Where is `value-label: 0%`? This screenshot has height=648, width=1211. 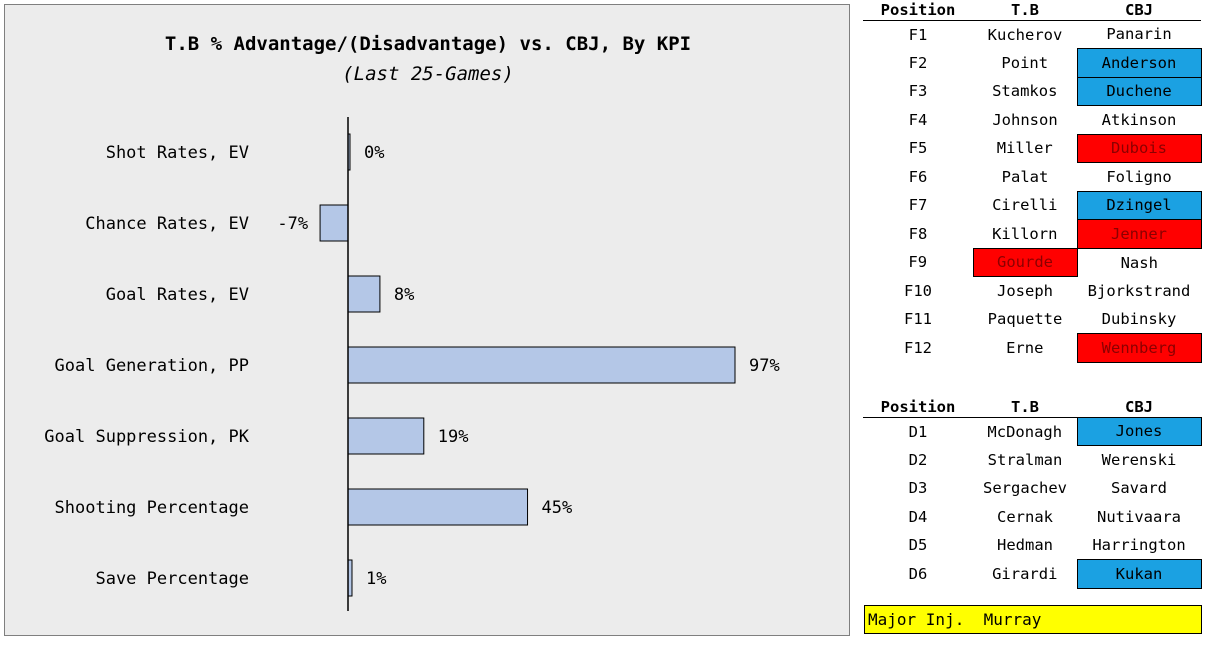
value-label: 0% is located at coordinates (374, 153).